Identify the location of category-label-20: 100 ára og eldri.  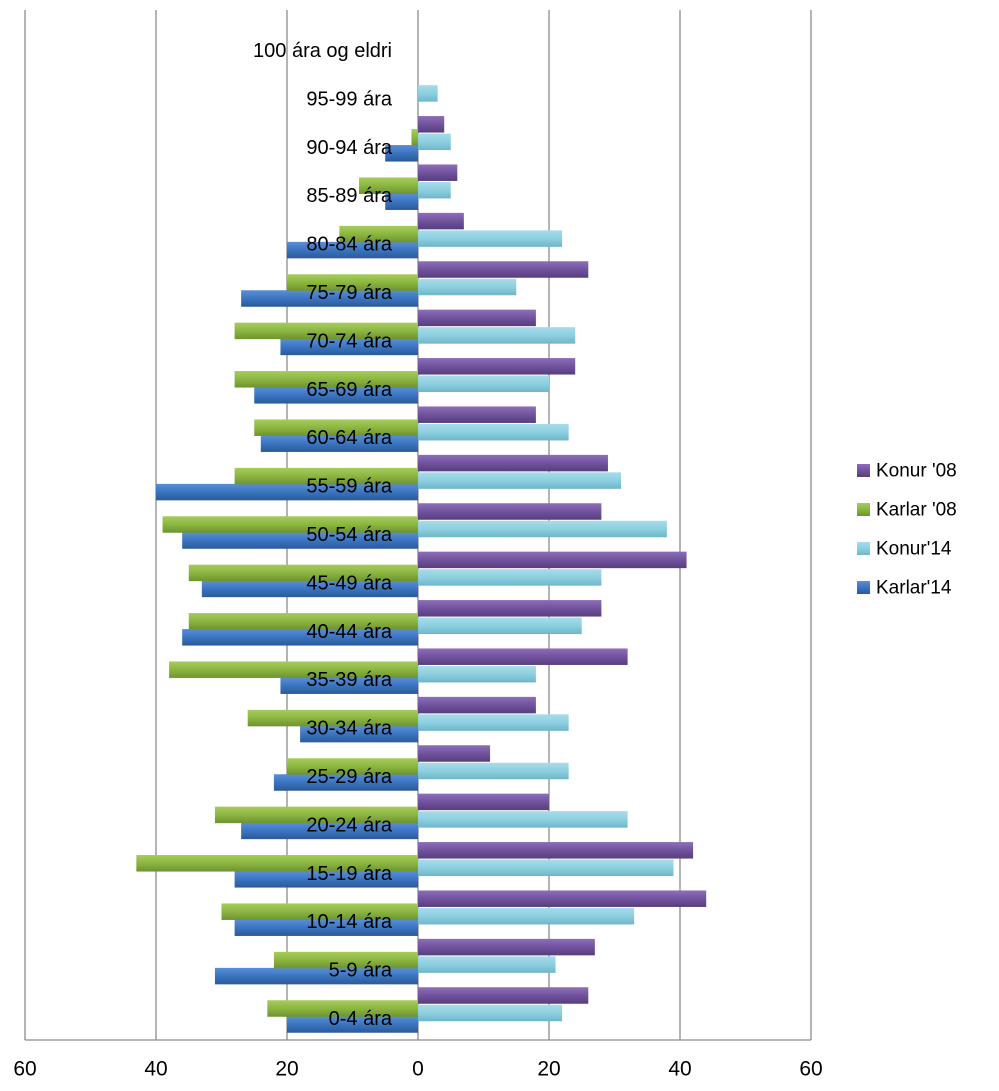
(322, 51).